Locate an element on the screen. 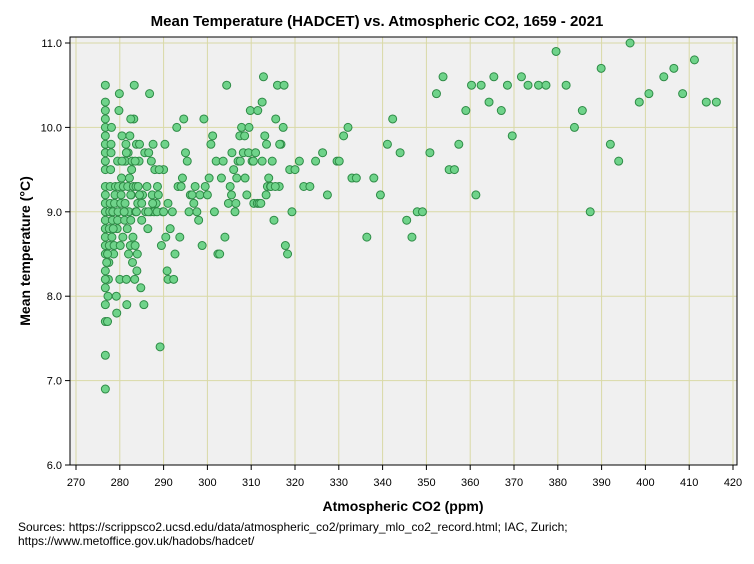  y-axis-label: Mean temperature (°C) is located at coordinates (25, 251).